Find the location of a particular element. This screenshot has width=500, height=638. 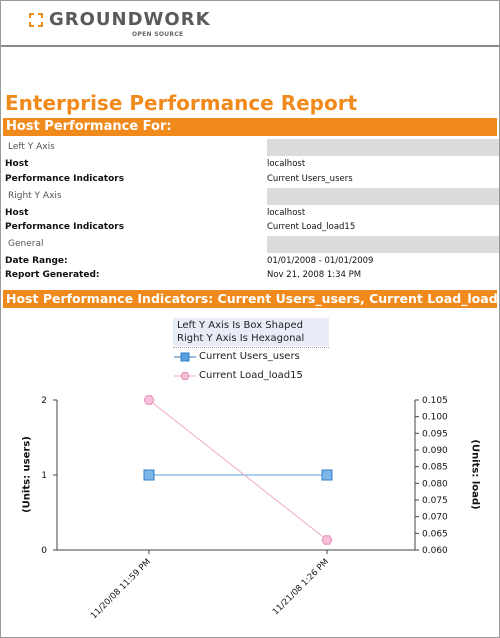

right-y-tick-label: 0.075 is located at coordinates (435, 501).